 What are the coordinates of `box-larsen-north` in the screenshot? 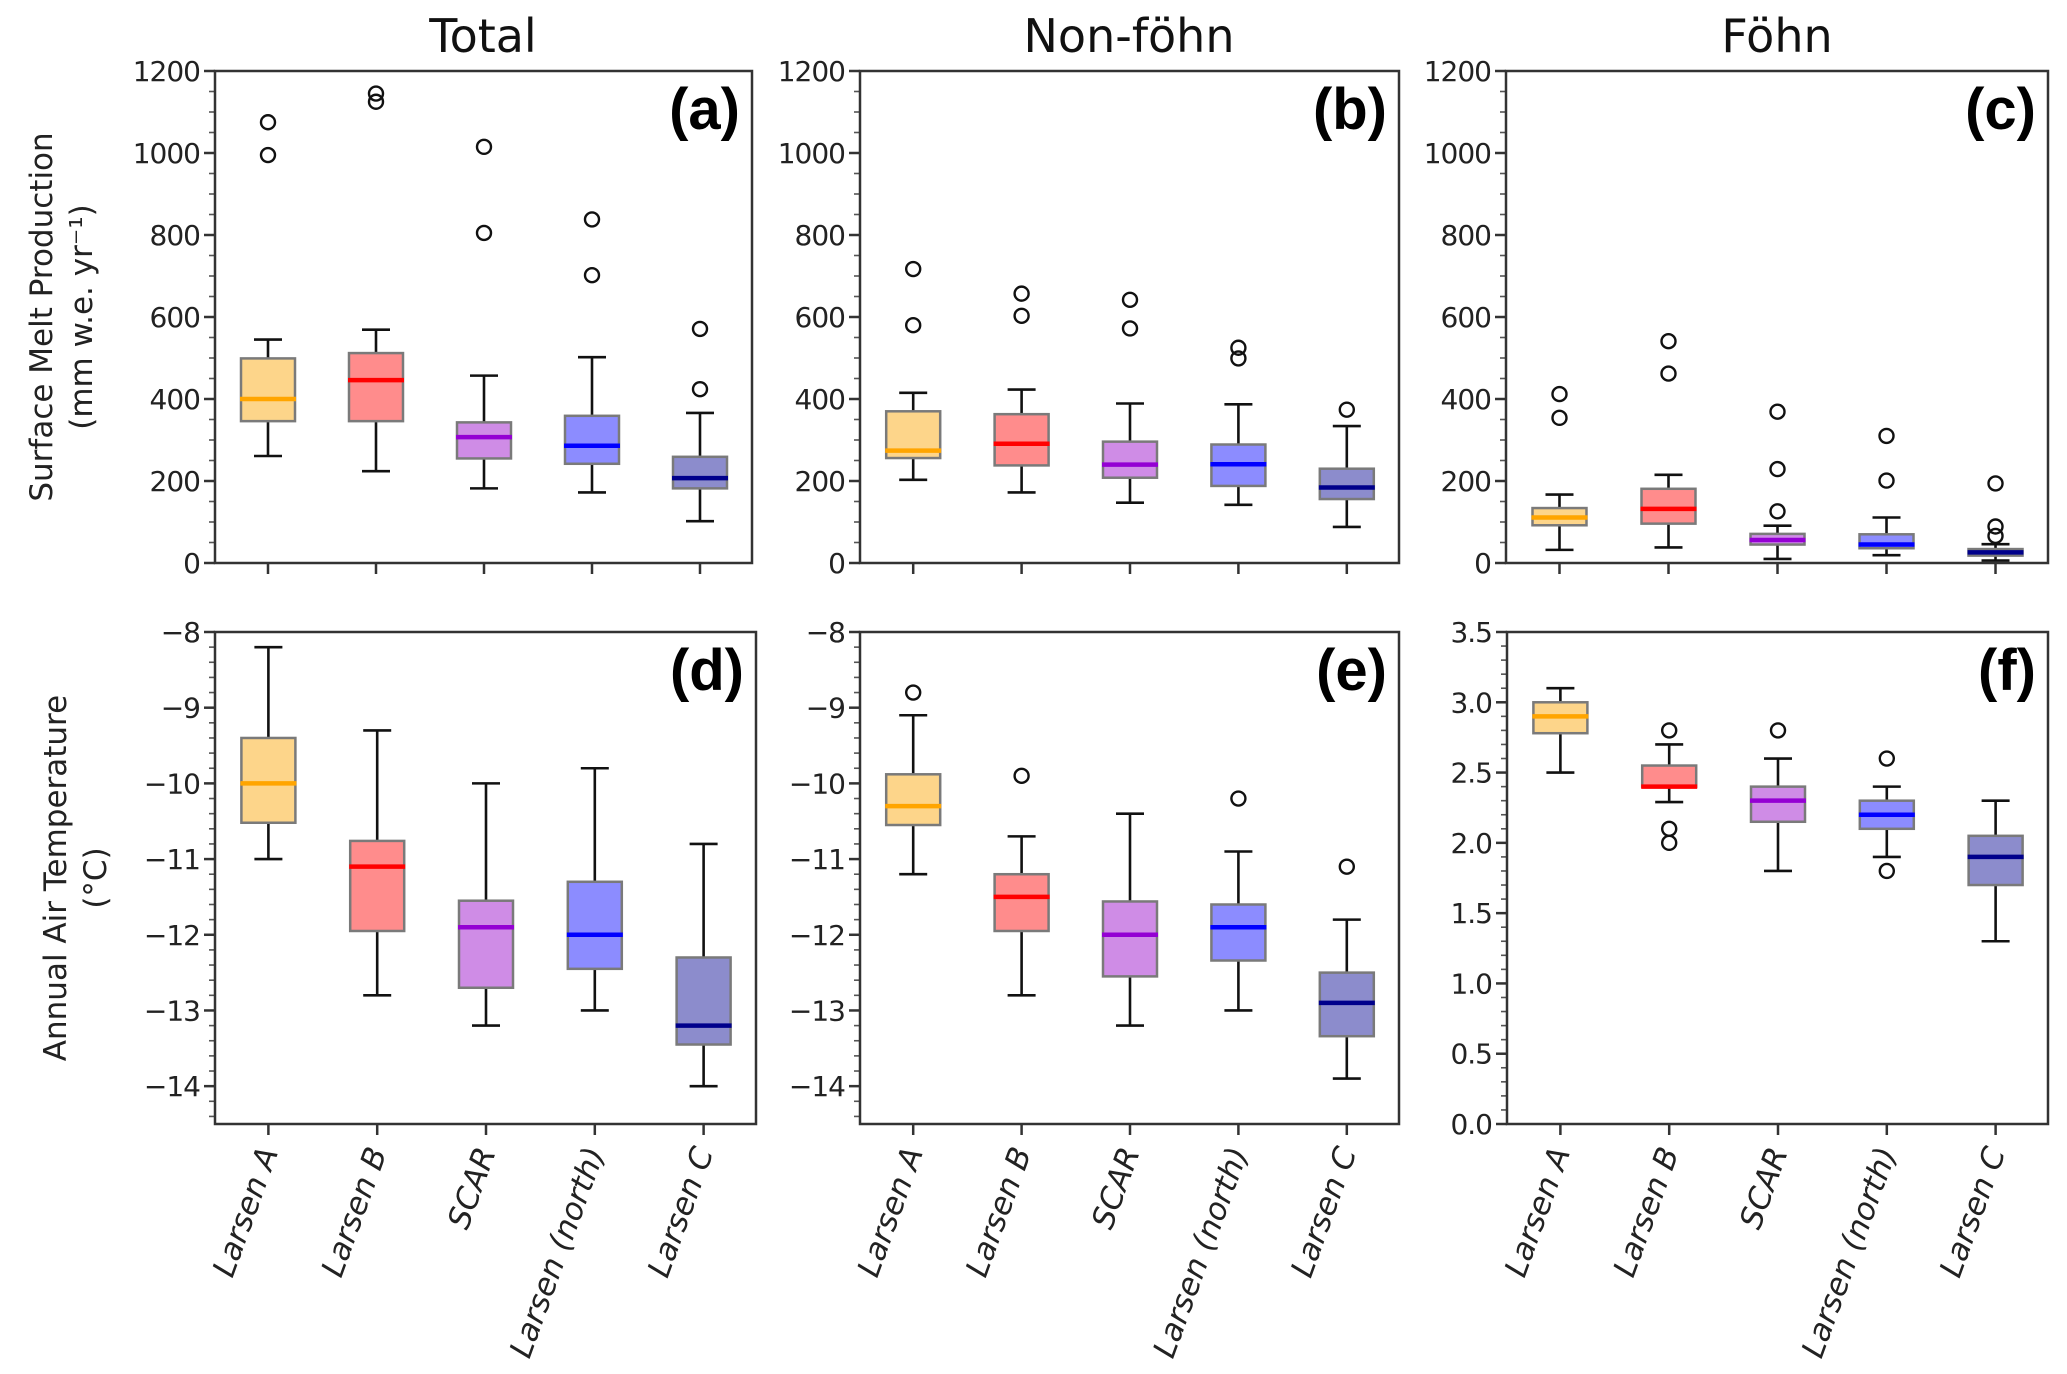 It's located at (595, 889).